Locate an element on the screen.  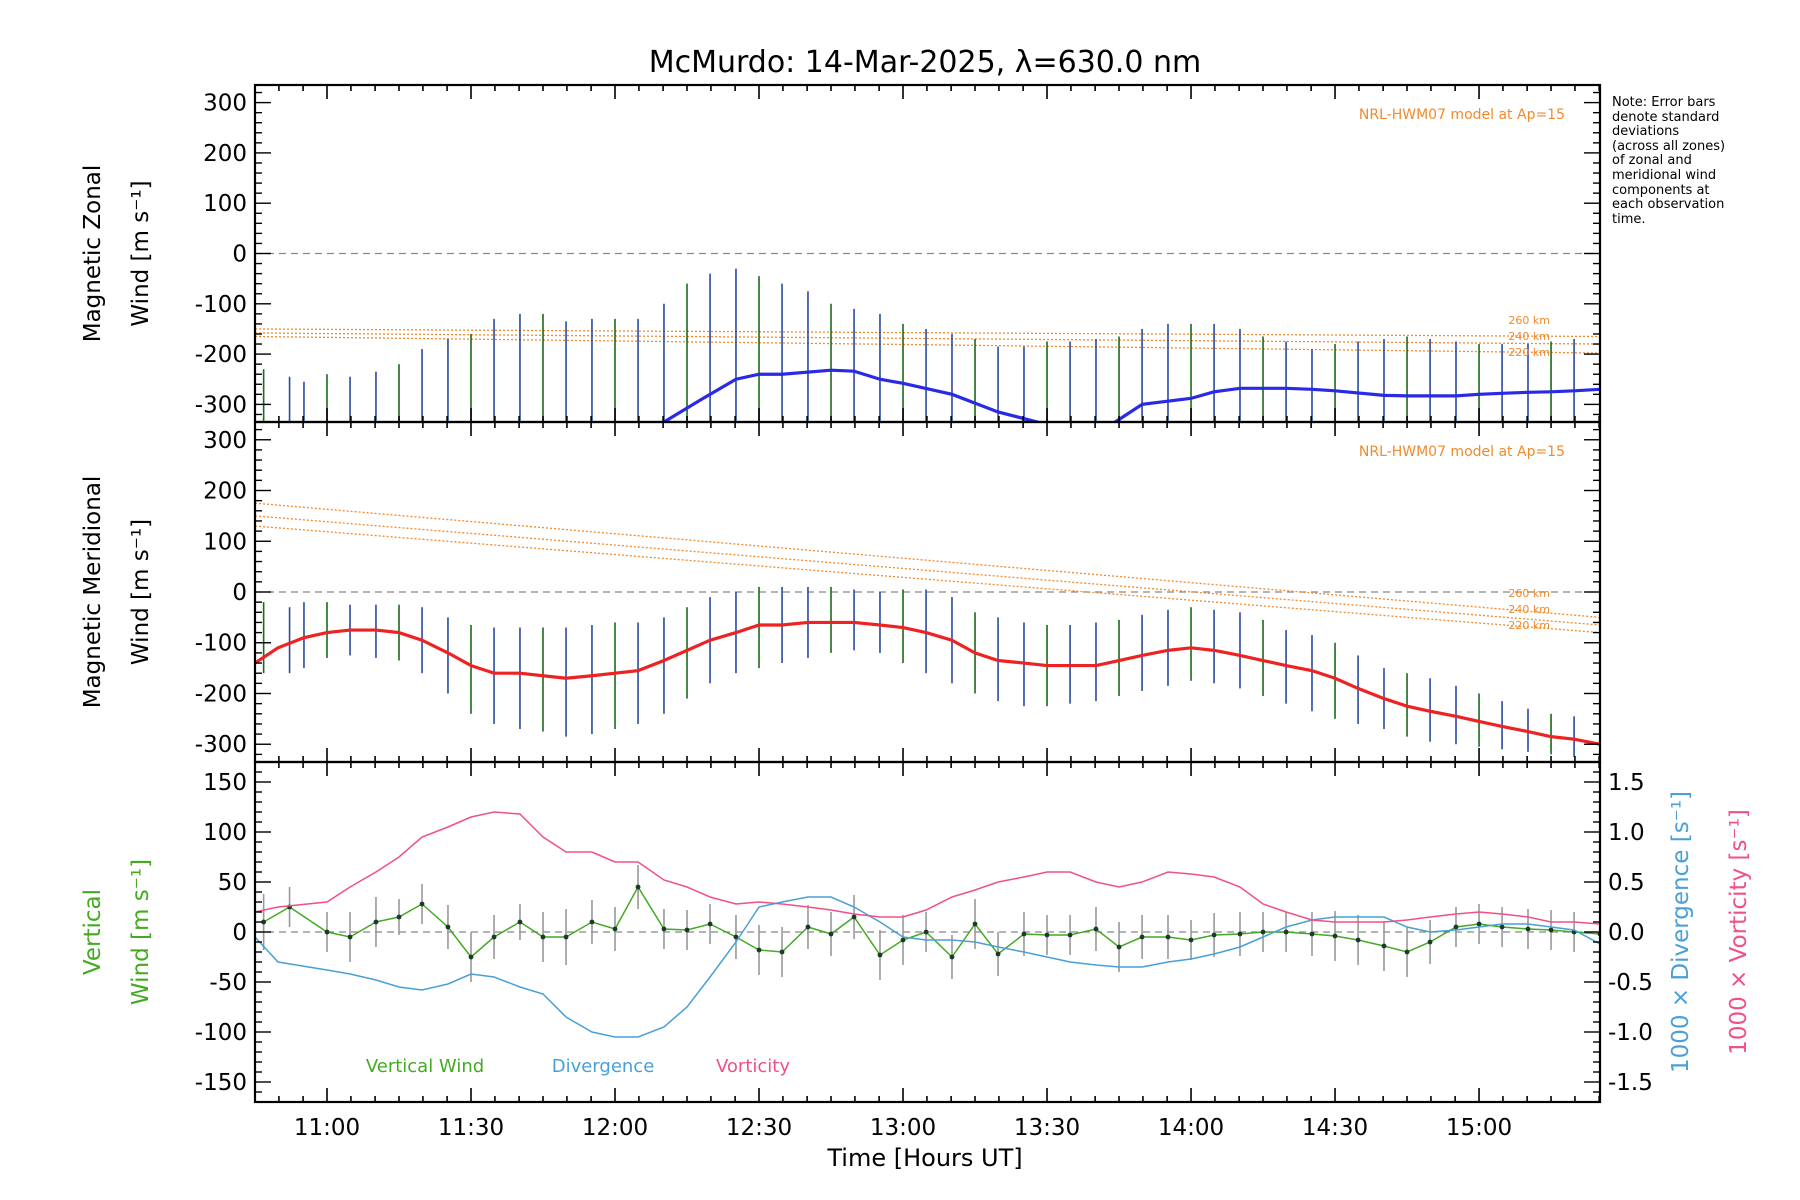
x-tick-label: 12:00 is located at coordinates (615, 1128).